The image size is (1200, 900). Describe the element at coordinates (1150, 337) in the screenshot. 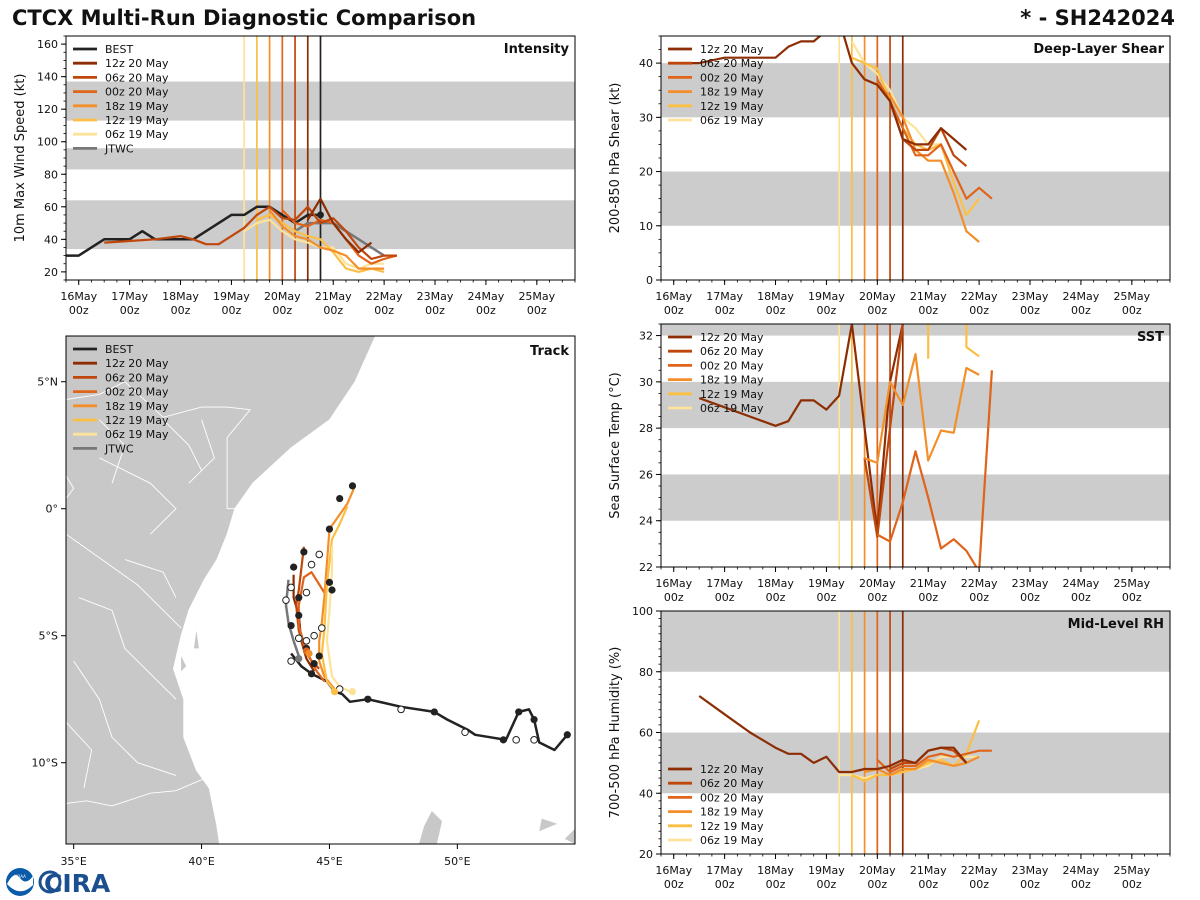

I see `panel-title: SST` at that location.